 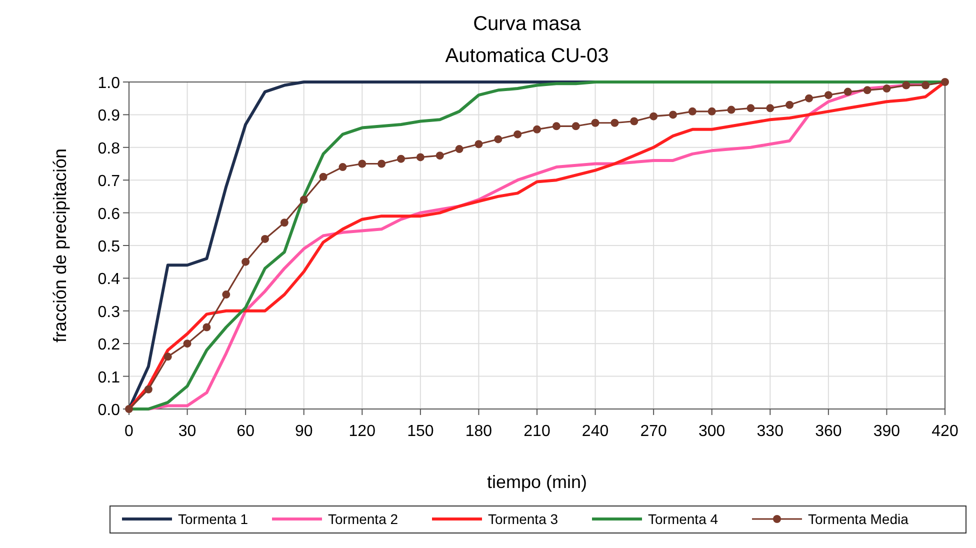 I want to click on y-tick-label: 0.1, so click(x=109, y=377).